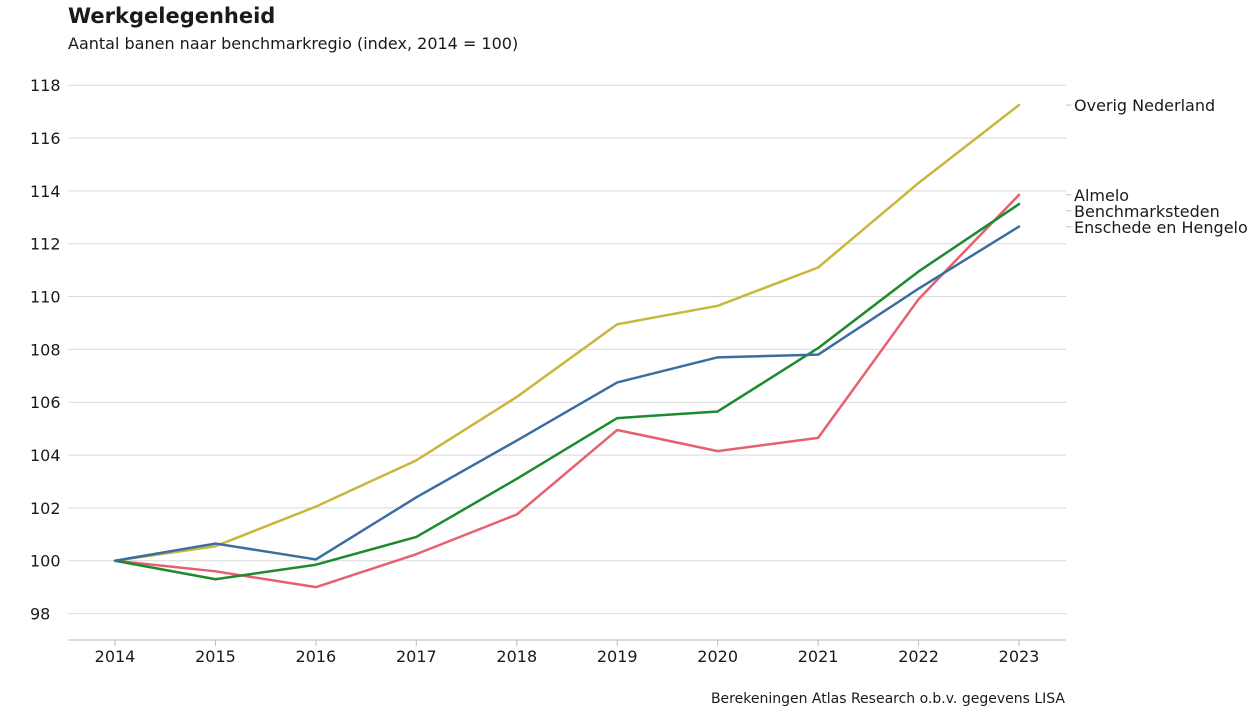 The image size is (1258, 719). What do you see at coordinates (45, 402) in the screenshot?
I see `y-tick-label: 106` at bounding box center [45, 402].